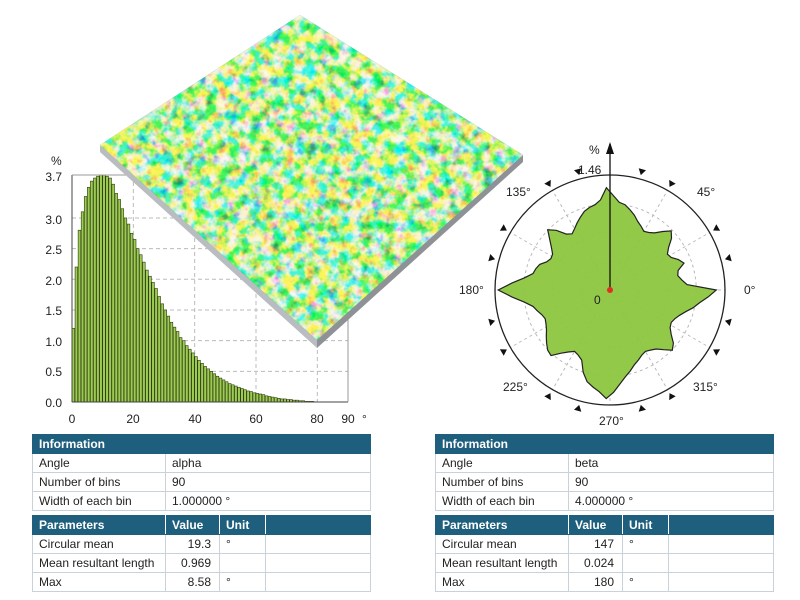 This screenshot has width=800, height=600. I want to click on table-row: Max 180 °, so click(604, 582).